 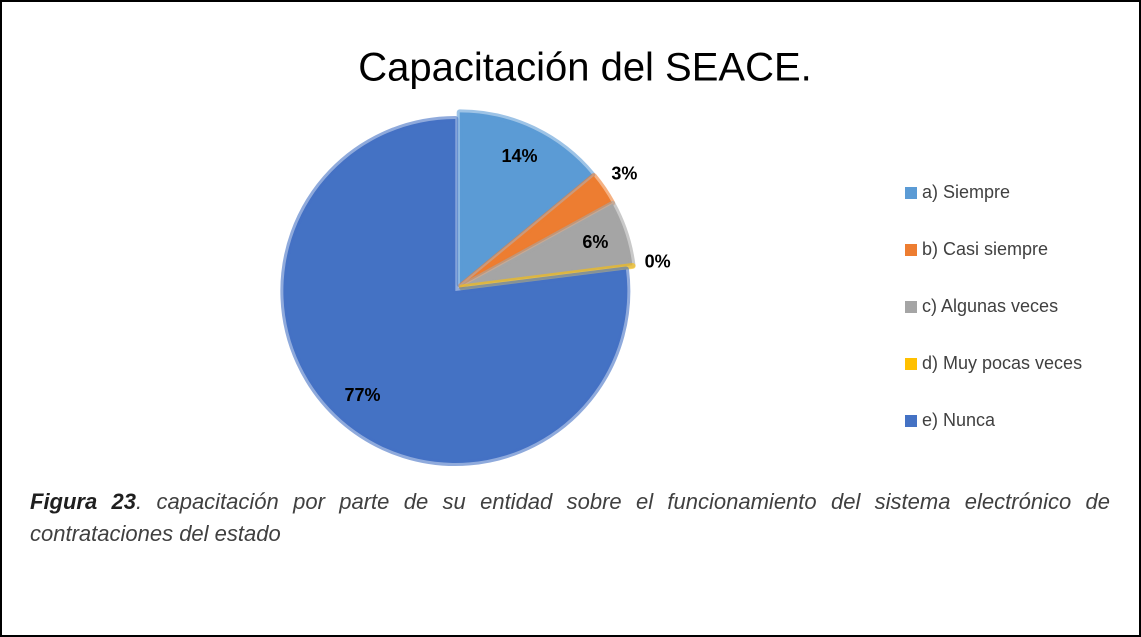 I want to click on legend-label: d) Muy pocas veces, so click(x=1002, y=363).